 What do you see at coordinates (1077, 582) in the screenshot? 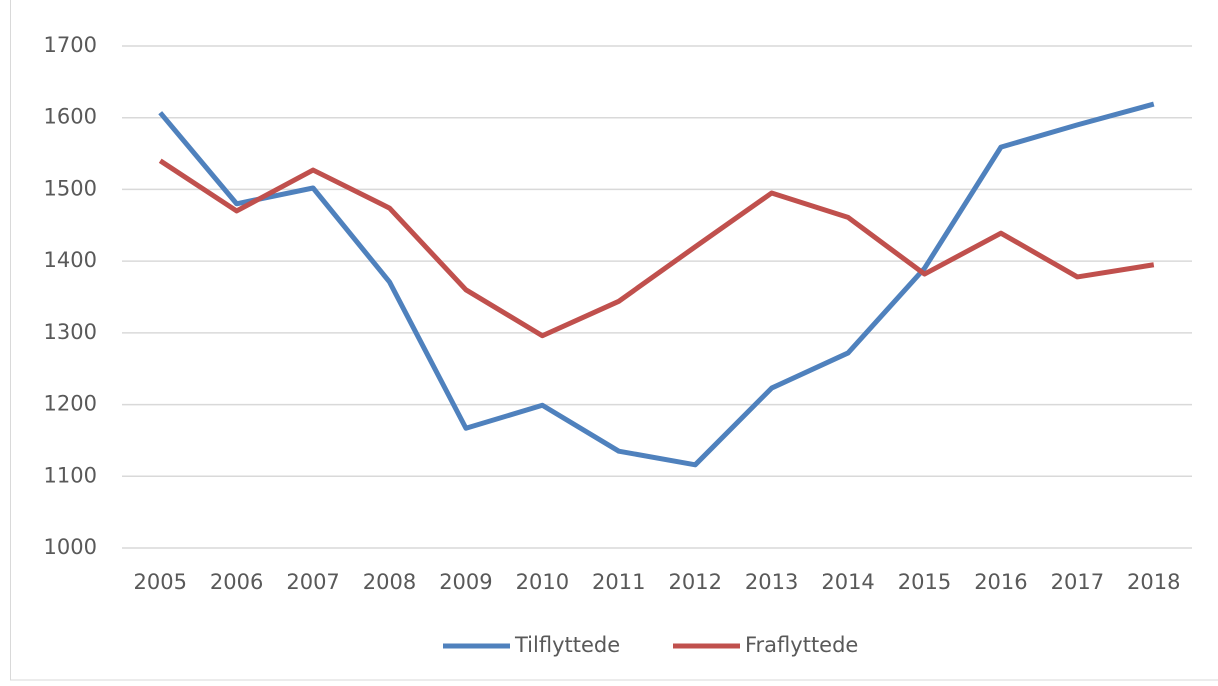
I see `x-tick-label: 2017` at bounding box center [1077, 582].